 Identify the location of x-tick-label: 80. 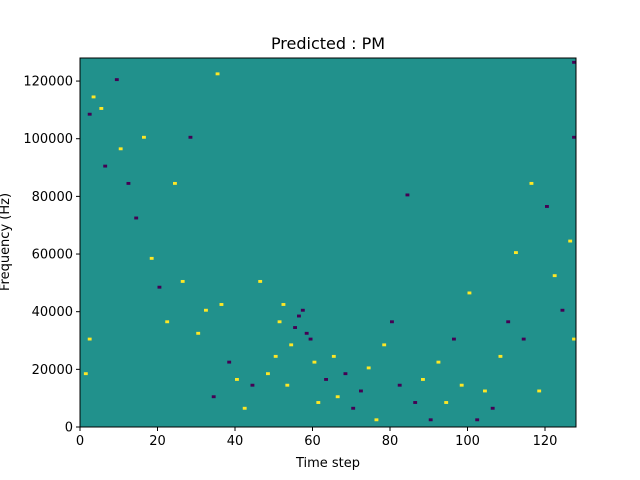
(390, 441).